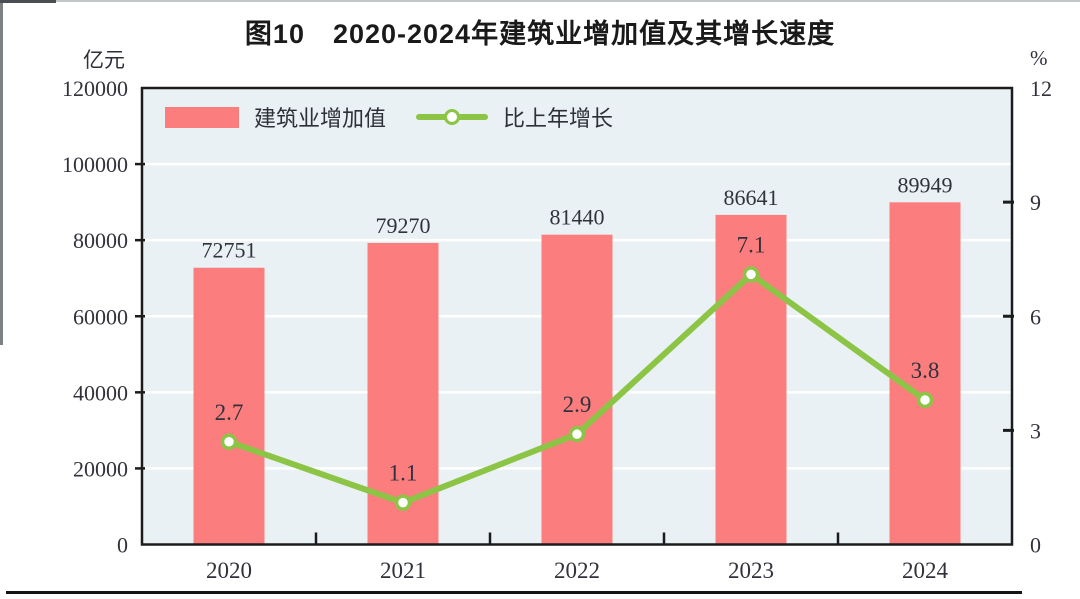 This screenshot has width=1080, height=599. I want to click on legend-line-marker, so click(452, 117).